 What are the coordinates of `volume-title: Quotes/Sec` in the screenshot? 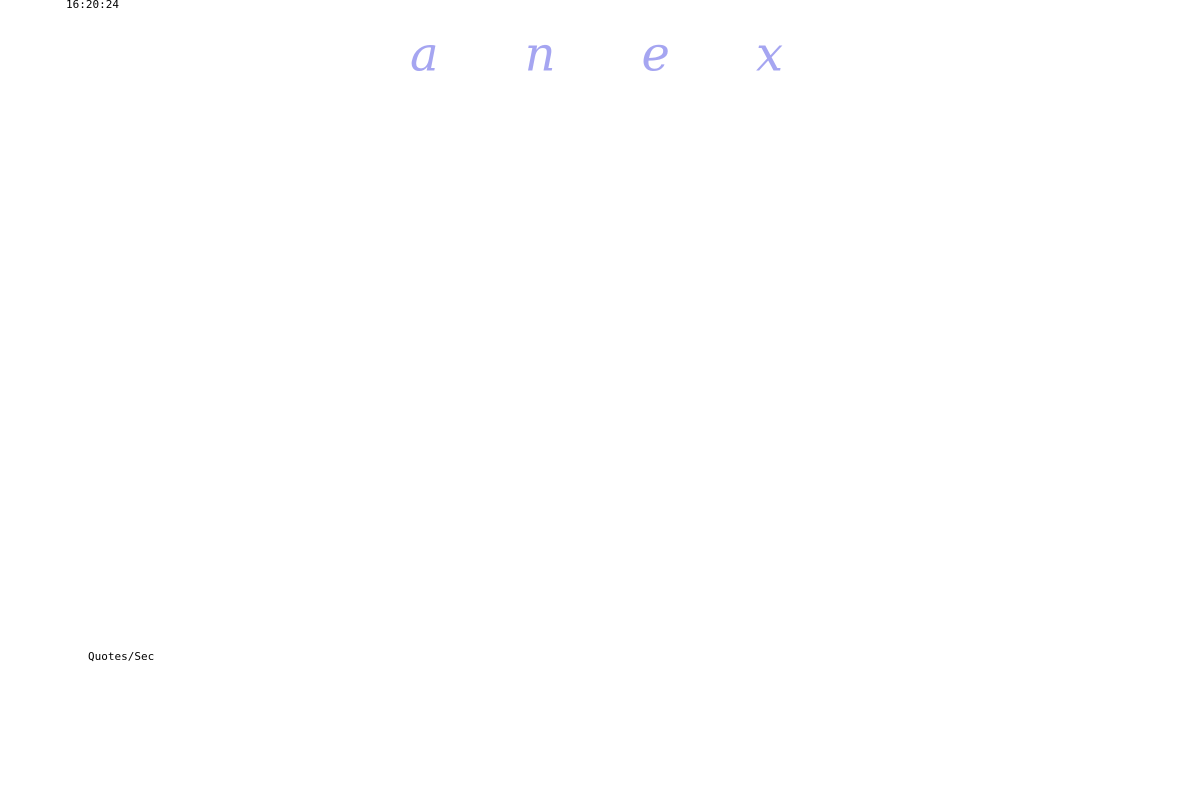 It's located at (121, 656).